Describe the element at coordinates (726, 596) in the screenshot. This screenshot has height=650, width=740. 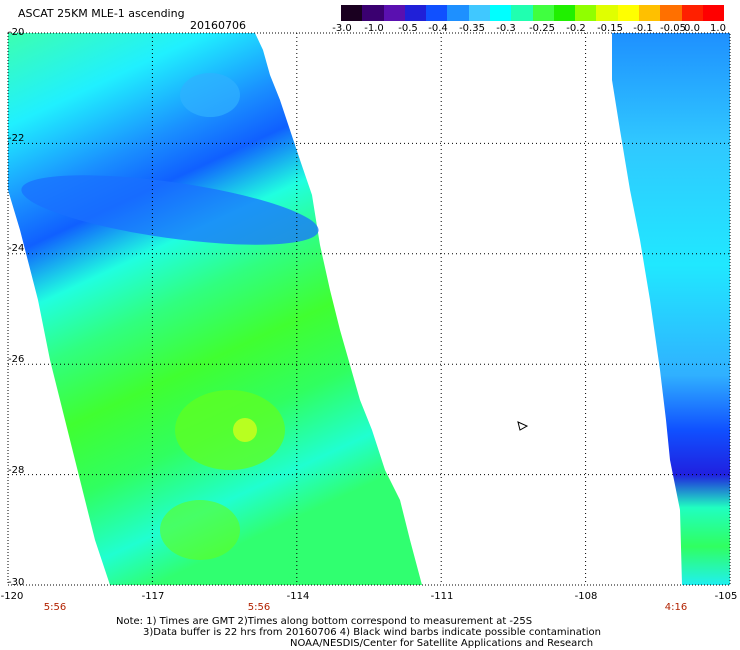
I see `lon-label: -105` at that location.